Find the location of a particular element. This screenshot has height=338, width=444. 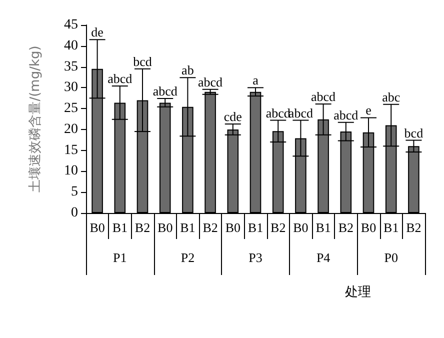

data-label: abc is located at coordinates (391, 96).